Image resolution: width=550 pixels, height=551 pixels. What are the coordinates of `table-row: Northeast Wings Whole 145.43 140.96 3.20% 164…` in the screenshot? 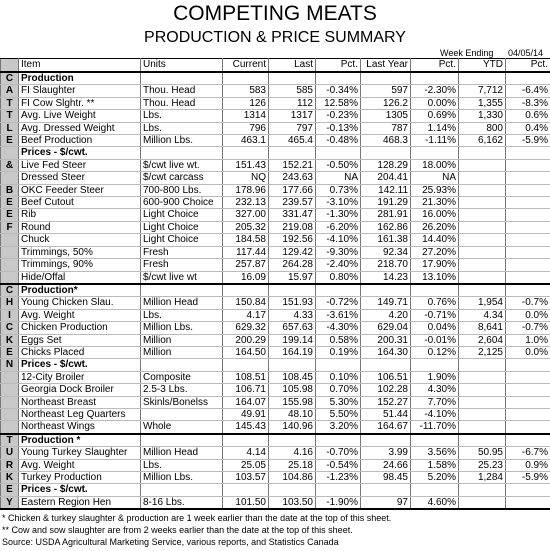 It's located at (275, 427).